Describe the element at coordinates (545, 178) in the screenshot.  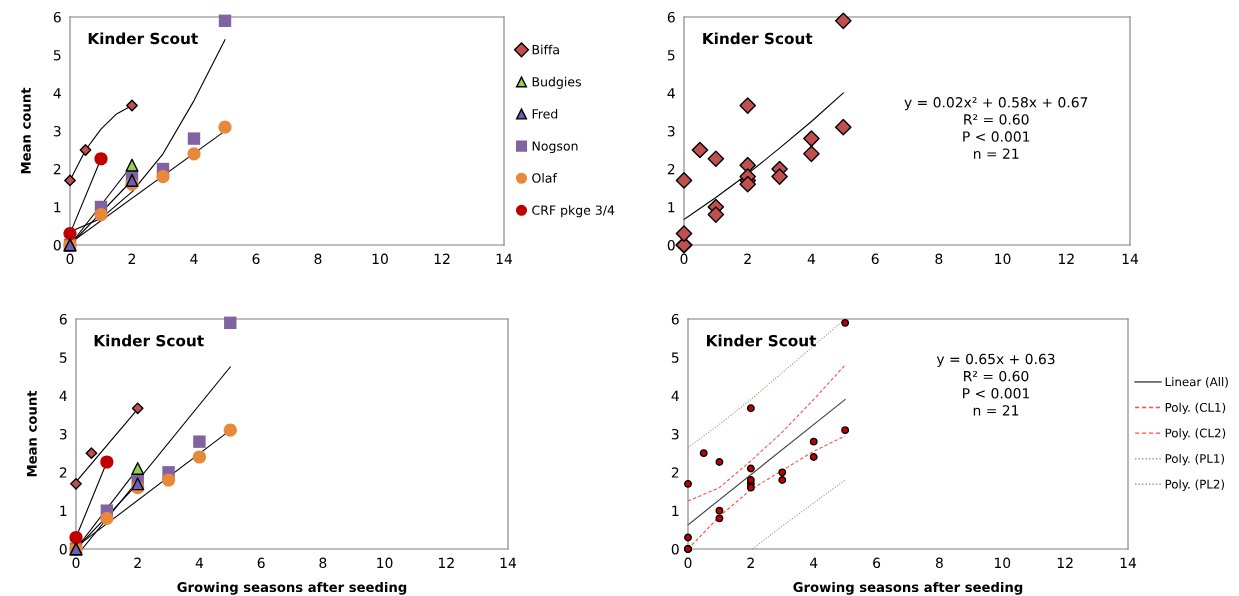
I see `legend-label: Olaf` at that location.